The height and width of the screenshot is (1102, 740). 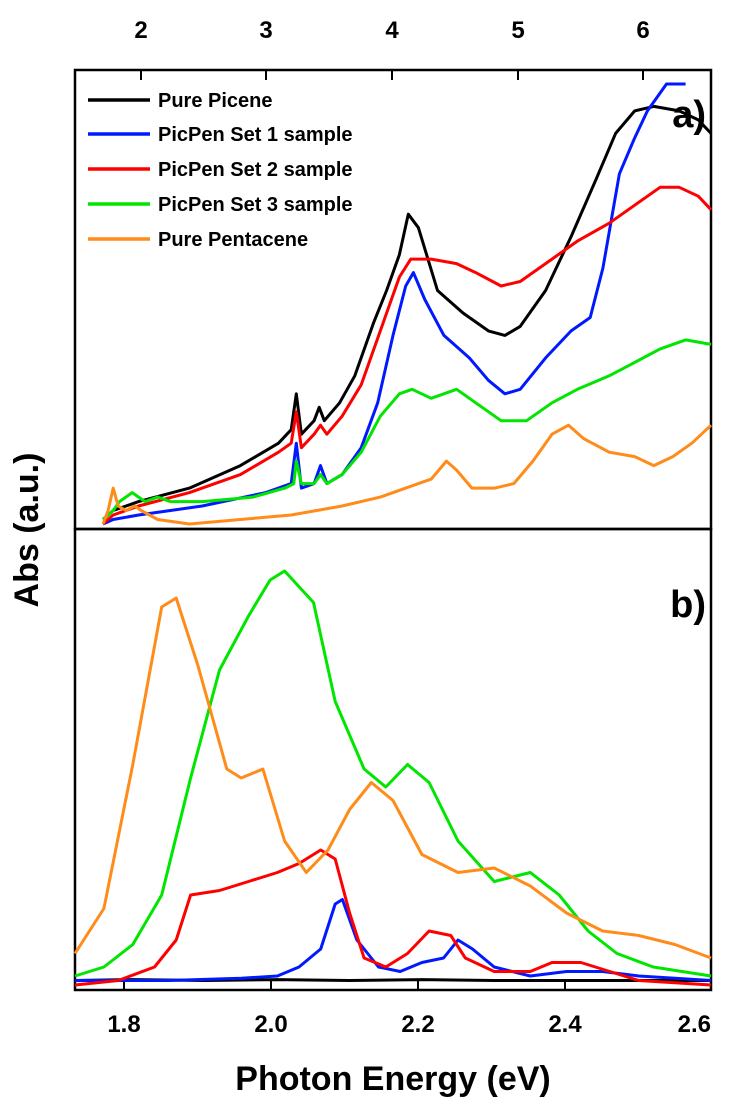 What do you see at coordinates (642, 30) in the screenshot?
I see `top-tick-label: 6` at bounding box center [642, 30].